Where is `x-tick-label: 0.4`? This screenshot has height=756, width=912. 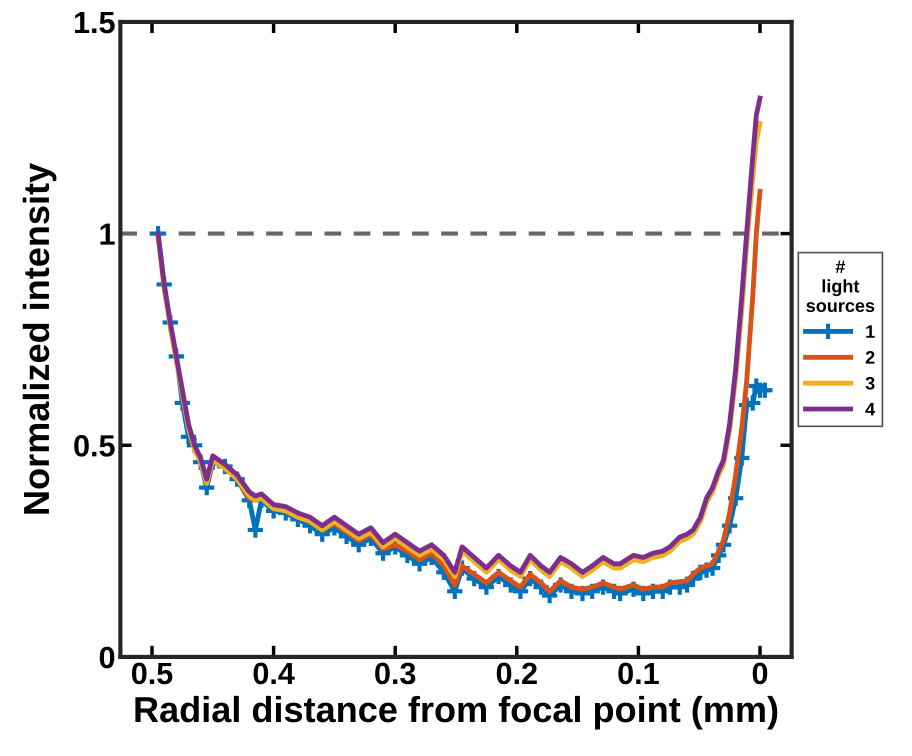 x-tick-label: 0.4 is located at coordinates (274, 673).